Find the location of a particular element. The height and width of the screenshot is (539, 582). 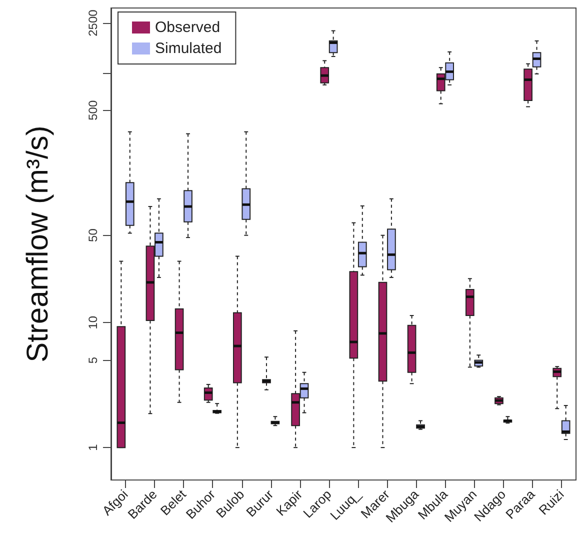

y-tick-label: 5 is located at coordinates (93, 360).